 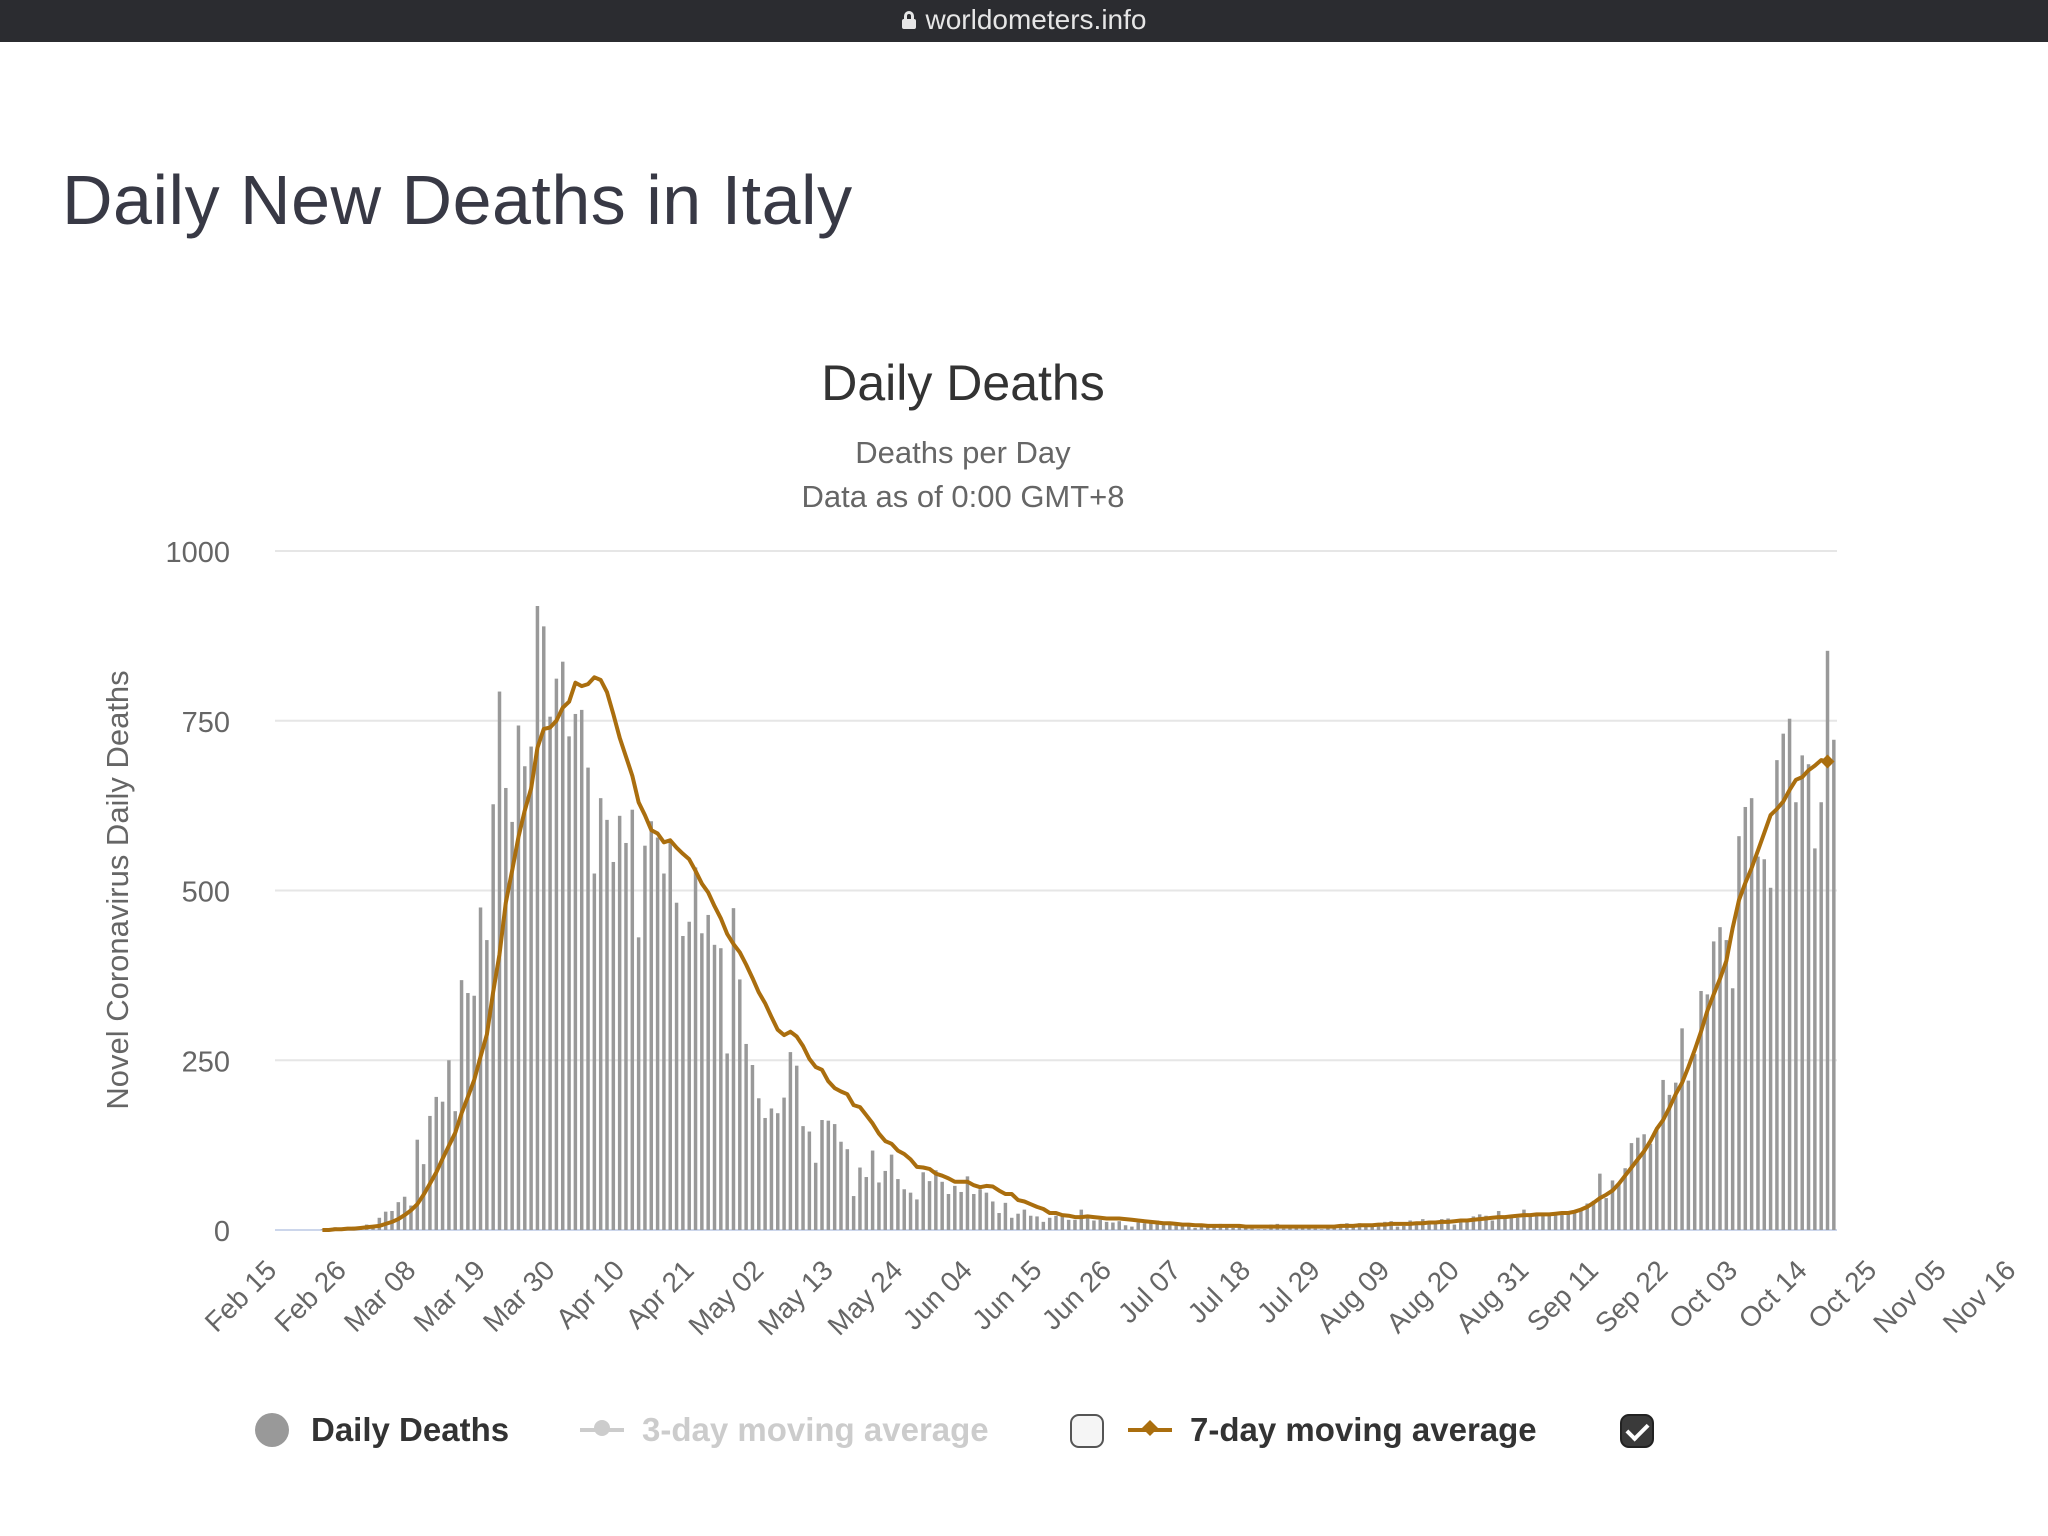 What do you see at coordinates (1023, 23) in the screenshot?
I see `url-display: worldometers.info` at bounding box center [1023, 23].